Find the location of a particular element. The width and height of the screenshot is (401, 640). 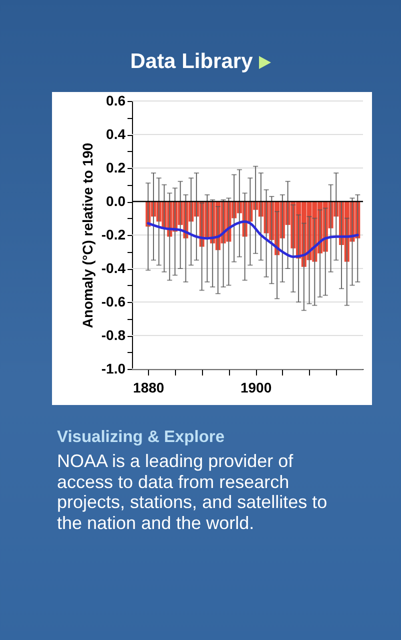

text: Visualizing & Explore is located at coordinates (140, 437).